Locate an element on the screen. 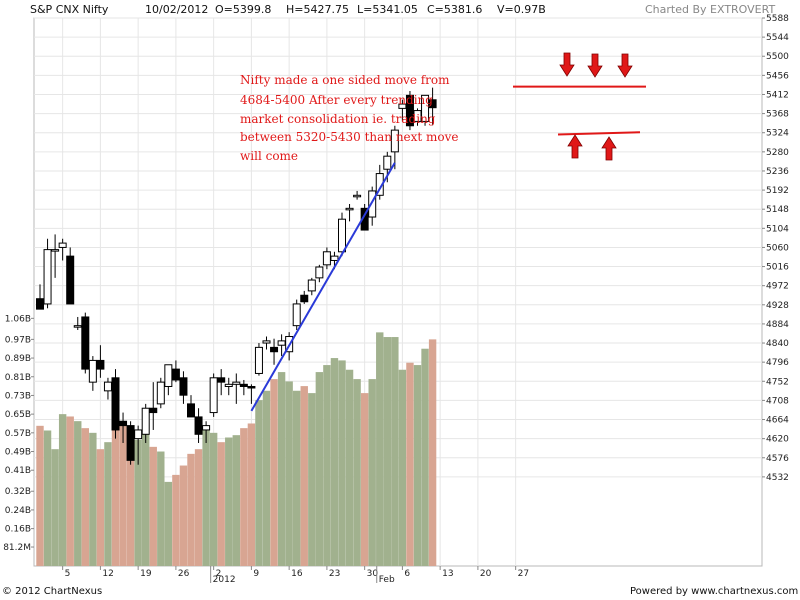  date-tick-label: 16 is located at coordinates (297, 574).